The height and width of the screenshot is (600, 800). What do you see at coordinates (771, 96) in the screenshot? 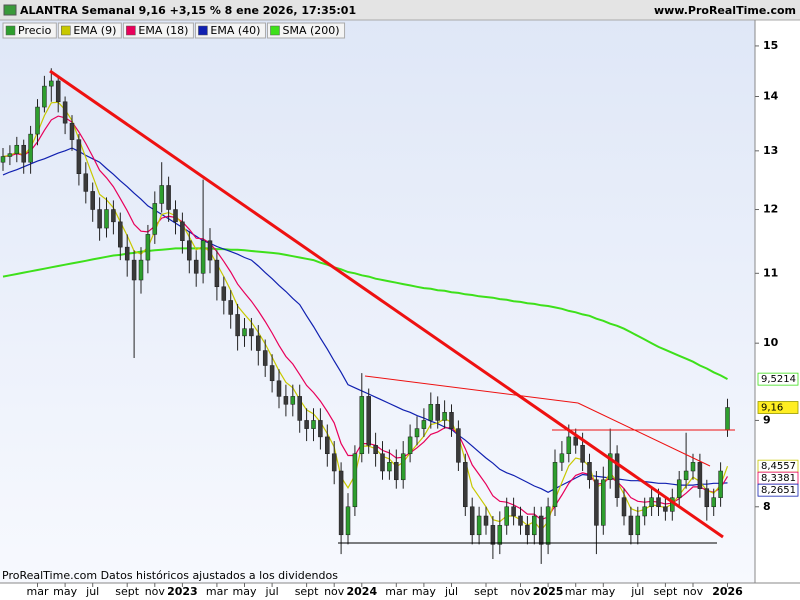
I see `y-tick-label: 14` at bounding box center [771, 96].